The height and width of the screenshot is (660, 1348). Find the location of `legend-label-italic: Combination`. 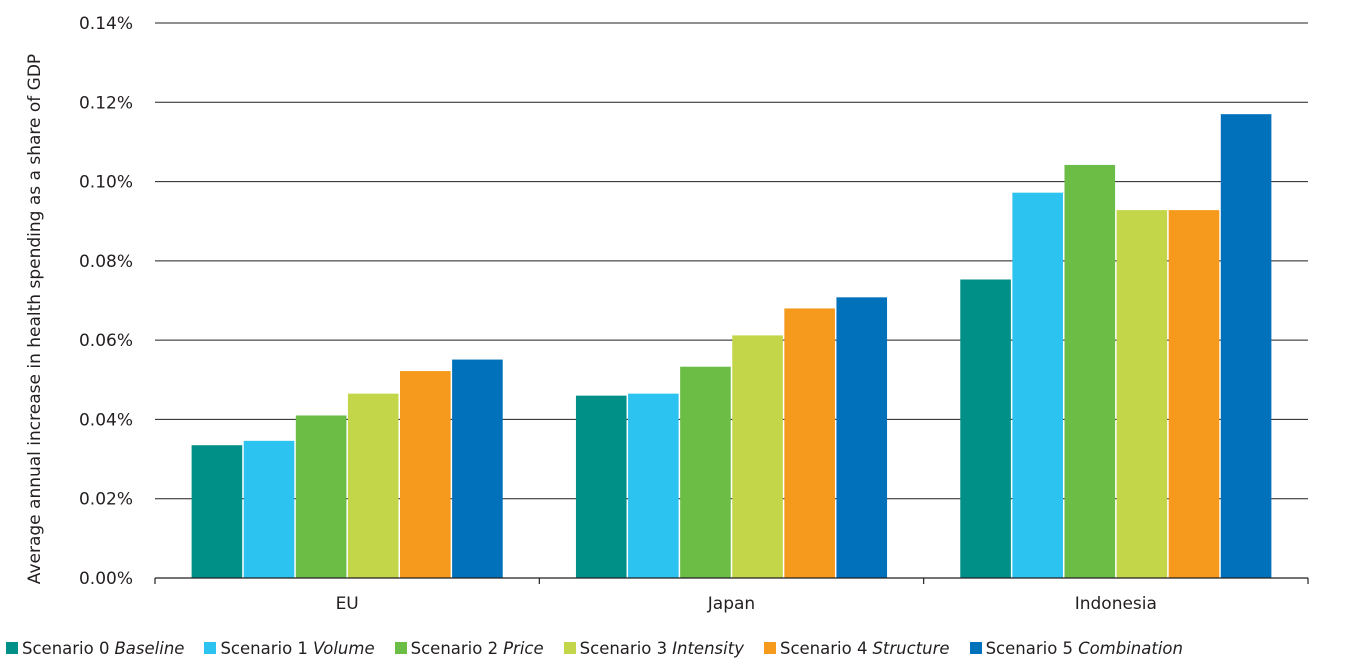

legend-label-italic: Combination is located at coordinates (1130, 648).